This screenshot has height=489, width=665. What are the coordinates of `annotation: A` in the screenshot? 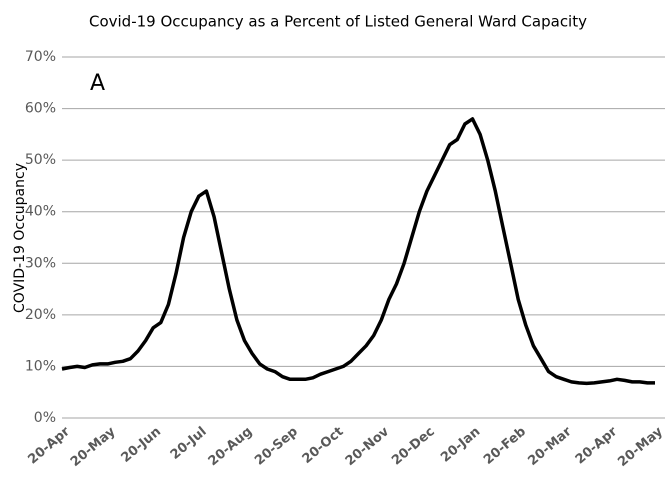 It's located at (97, 83).